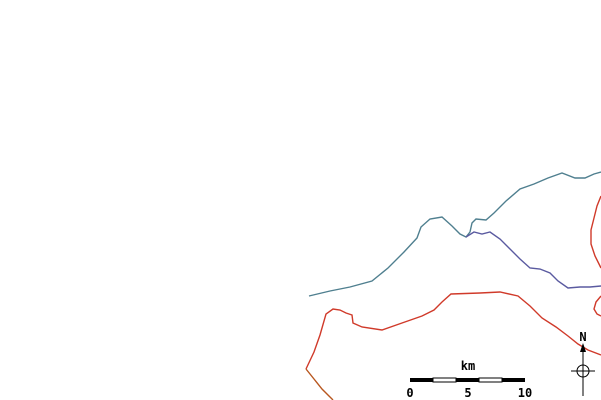 The image size is (601, 400). I want to click on boundary-line-northeast, so click(595, 232).